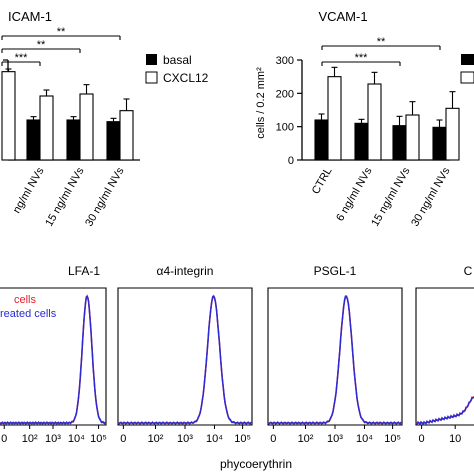  What do you see at coordinates (291, 161) in the screenshot?
I see `y-tick-label: 0` at bounding box center [291, 161].